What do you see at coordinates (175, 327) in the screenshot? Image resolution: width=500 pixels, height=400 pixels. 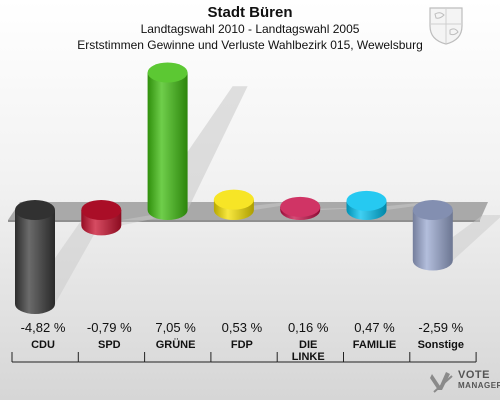 I see `value-label: 7,05 %` at bounding box center [175, 327].